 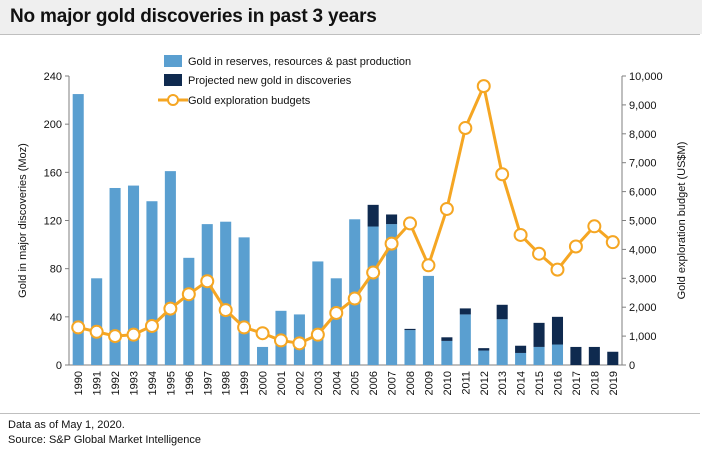 What do you see at coordinates (356, 383) in the screenshot?
I see `x-tick-label: 2005` at bounding box center [356, 383].